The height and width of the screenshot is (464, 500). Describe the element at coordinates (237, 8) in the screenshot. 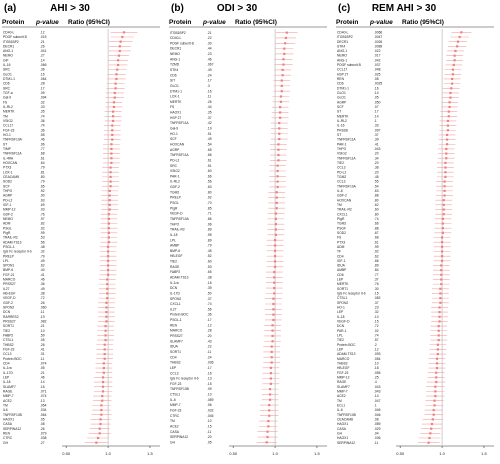

I see `panel-title: ODI > 30` at that location.